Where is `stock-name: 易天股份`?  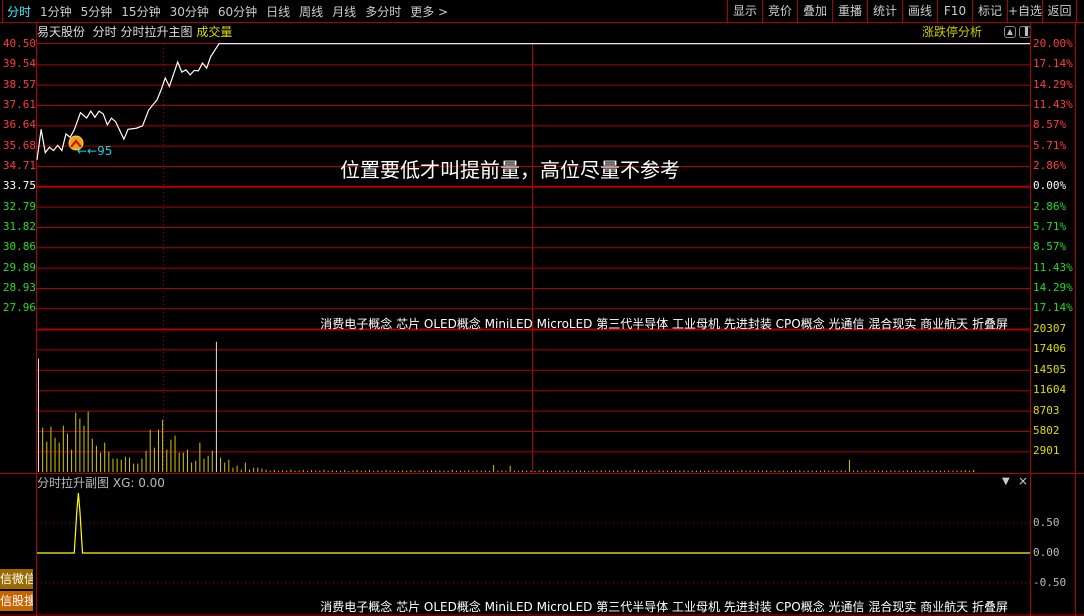 stock-name: 易天股份 is located at coordinates (61, 32).